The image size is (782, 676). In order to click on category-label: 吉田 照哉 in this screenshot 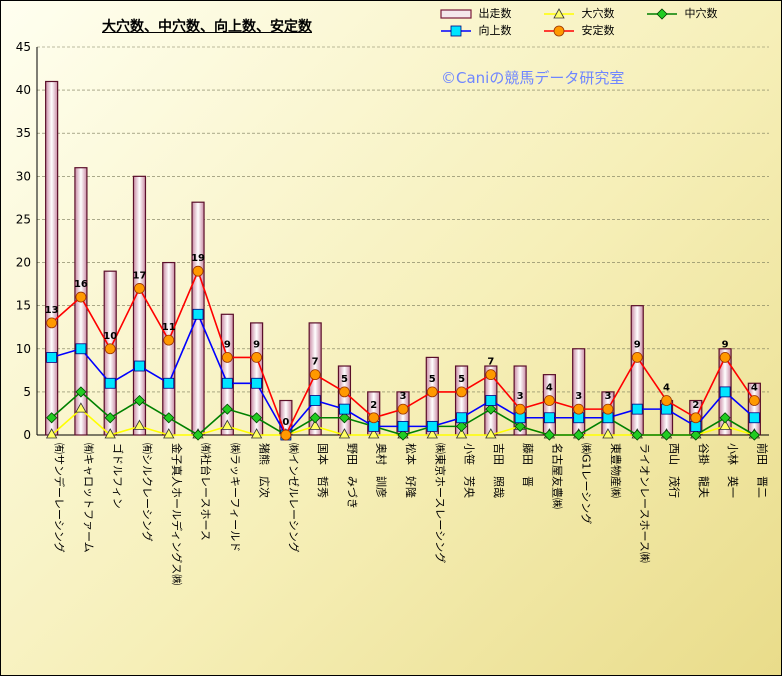, I will do `click(499, 470)`.